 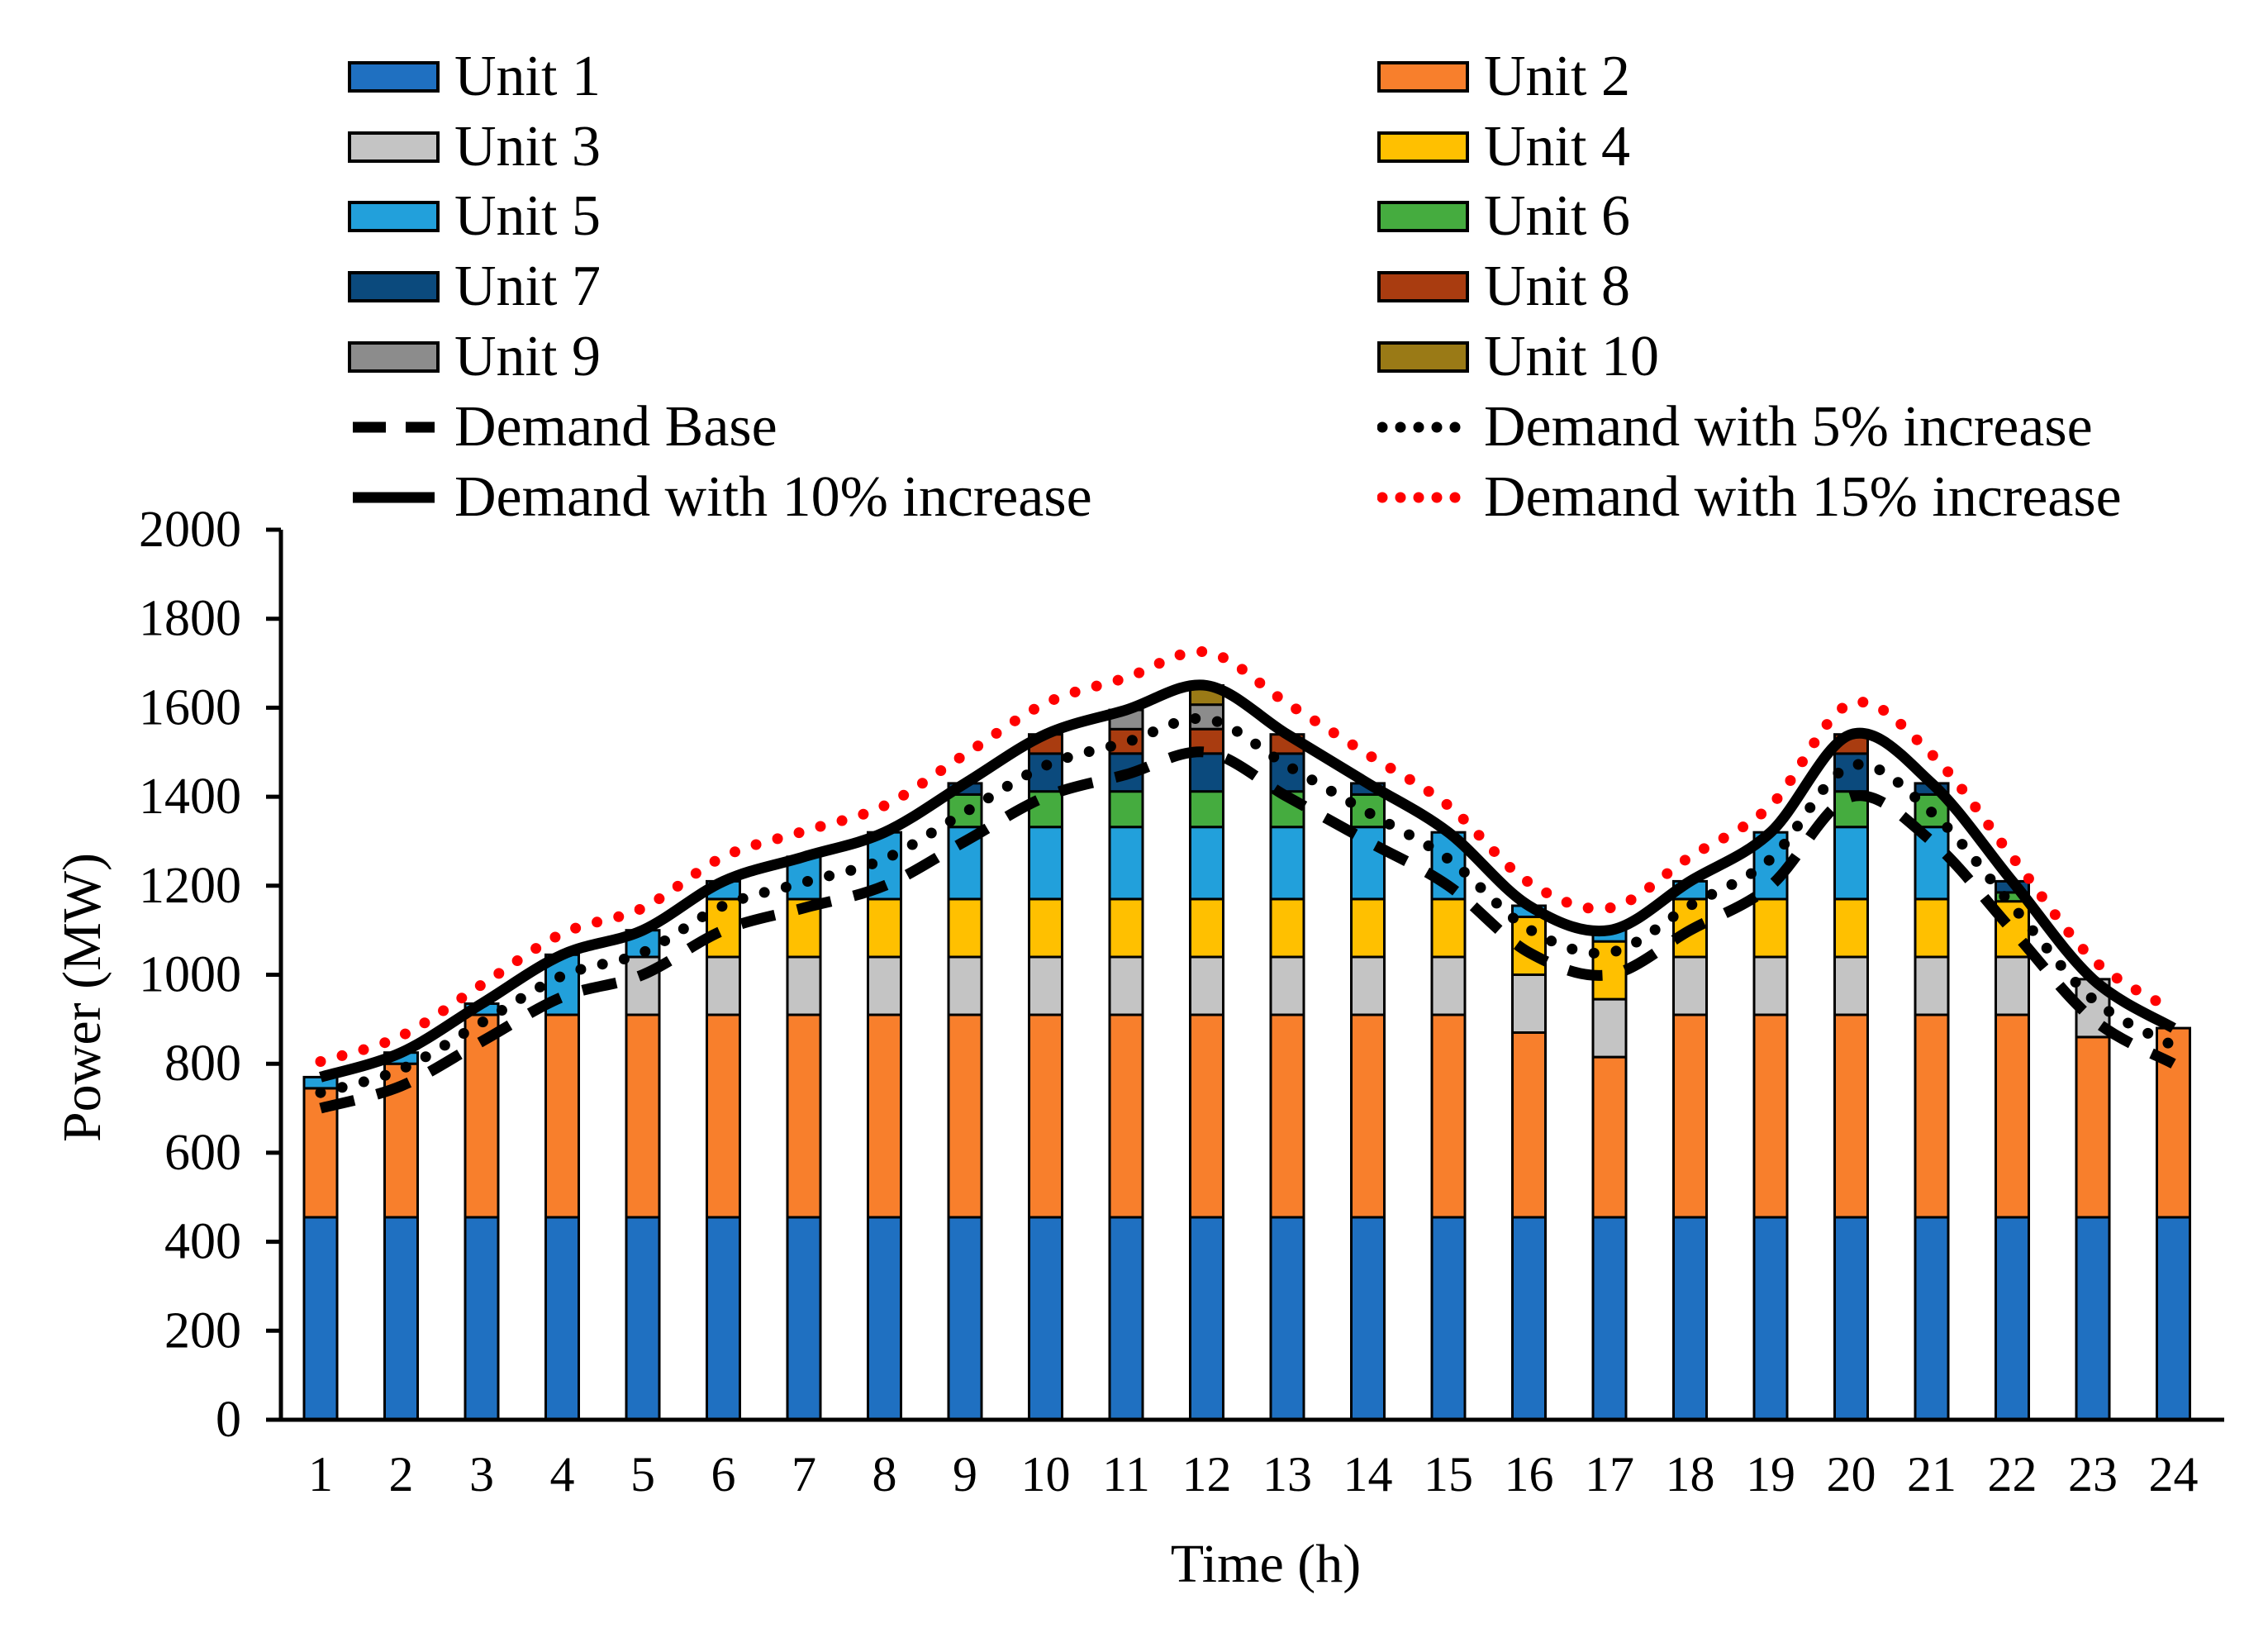 I want to click on bar-h13-unit2, so click(x=1287, y=1116).